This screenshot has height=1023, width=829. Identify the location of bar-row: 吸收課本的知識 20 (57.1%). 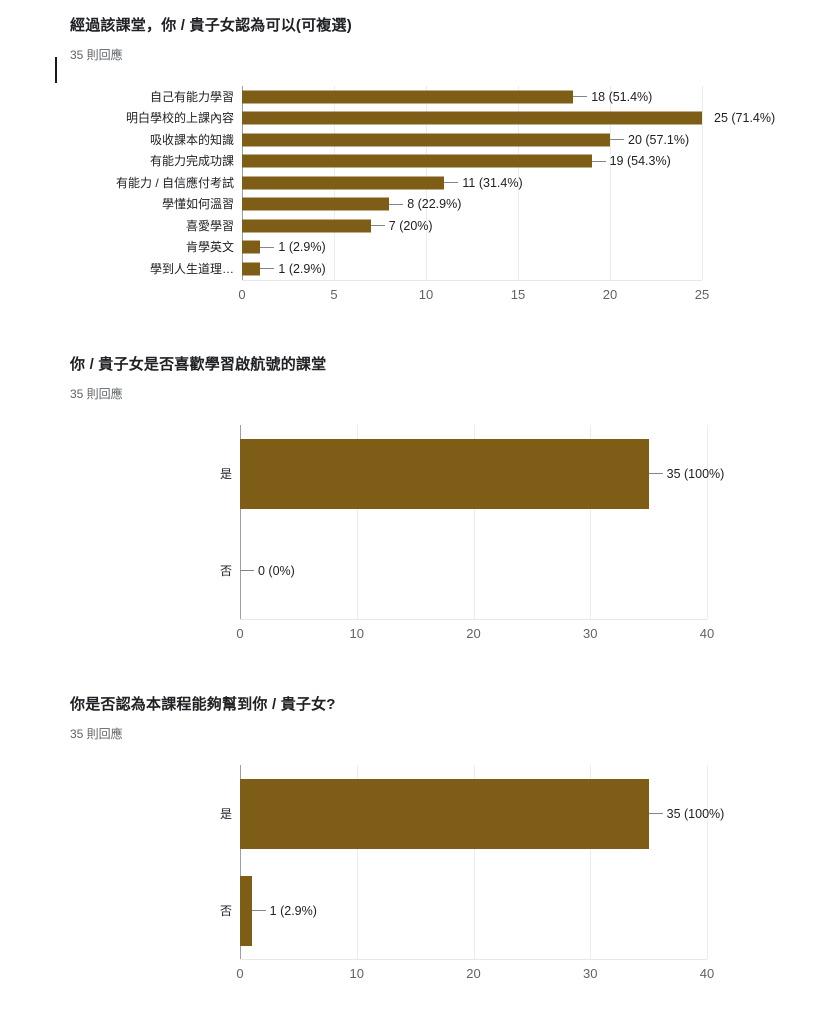
(440, 140).